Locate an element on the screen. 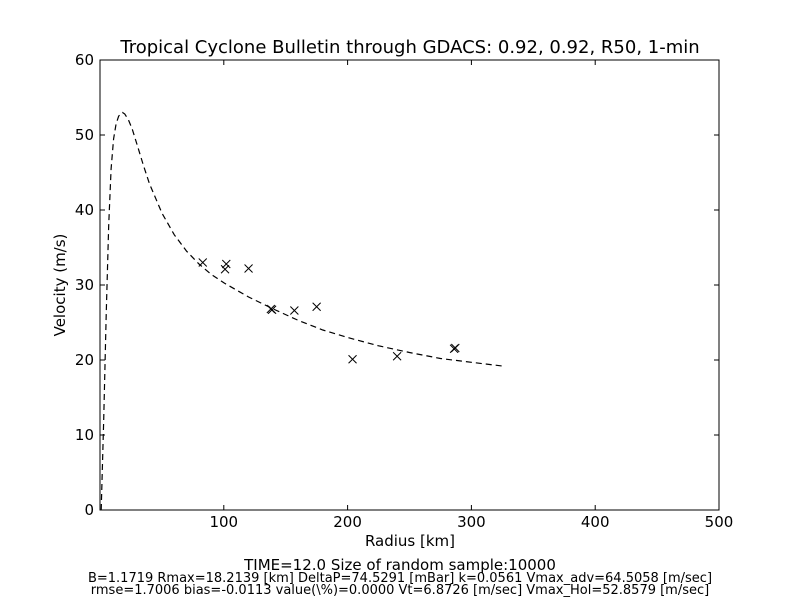 Image resolution: width=800 pixels, height=600 pixels. footer-line-1: TIME=12.0 Size of random sample:10000 is located at coordinates (399, 565).